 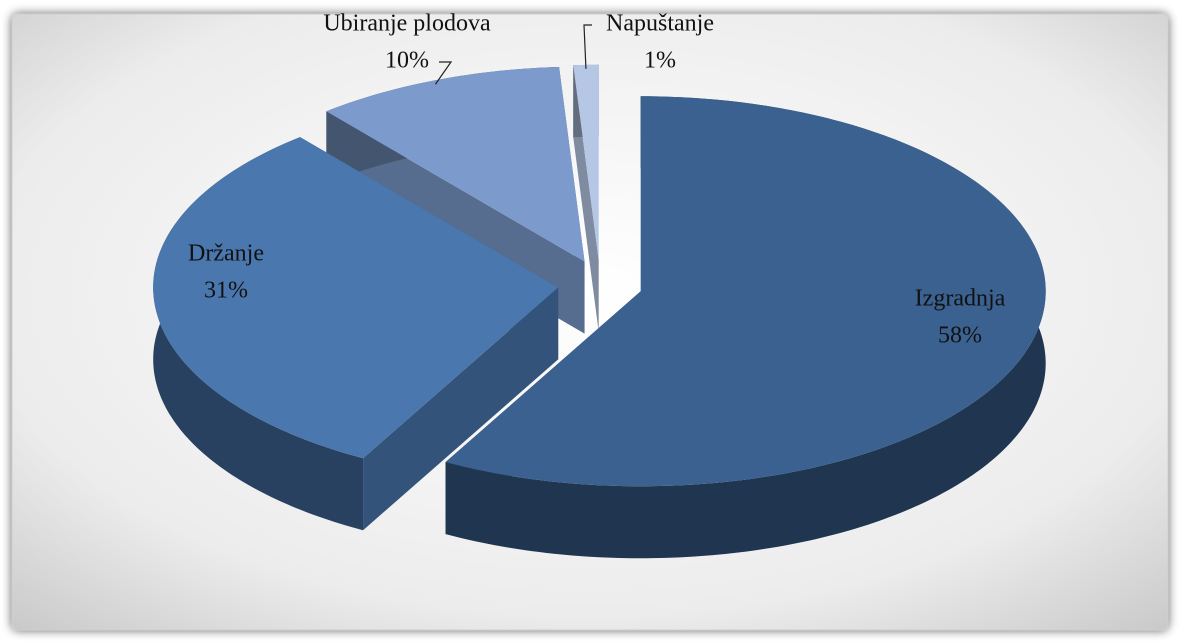 I want to click on category-label: Držanje, so click(x=226, y=254).